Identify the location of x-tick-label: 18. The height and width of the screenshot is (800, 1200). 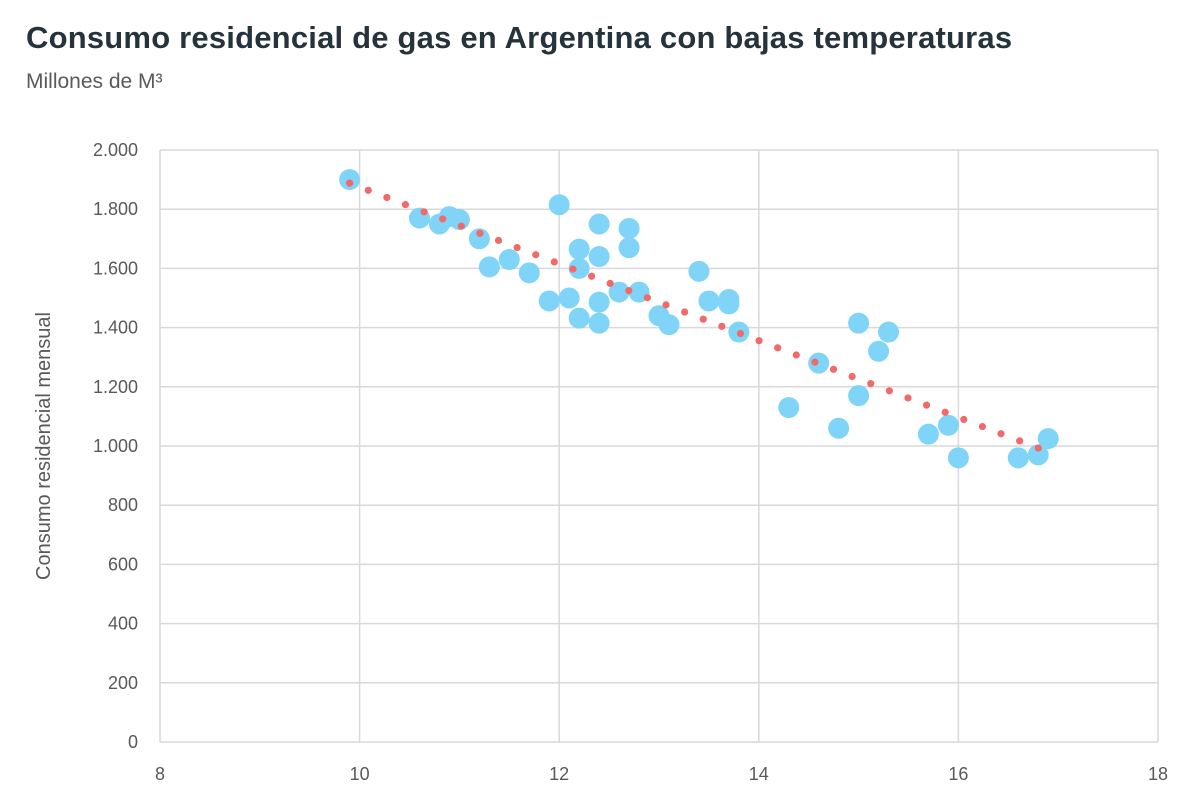
(1158, 774).